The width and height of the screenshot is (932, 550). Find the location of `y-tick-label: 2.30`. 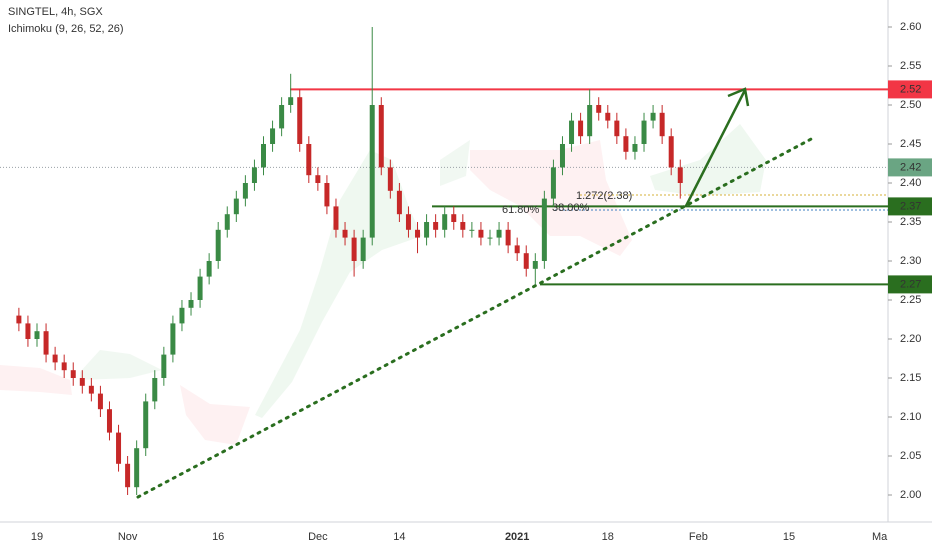

y-tick-label: 2.30 is located at coordinates (910, 261).